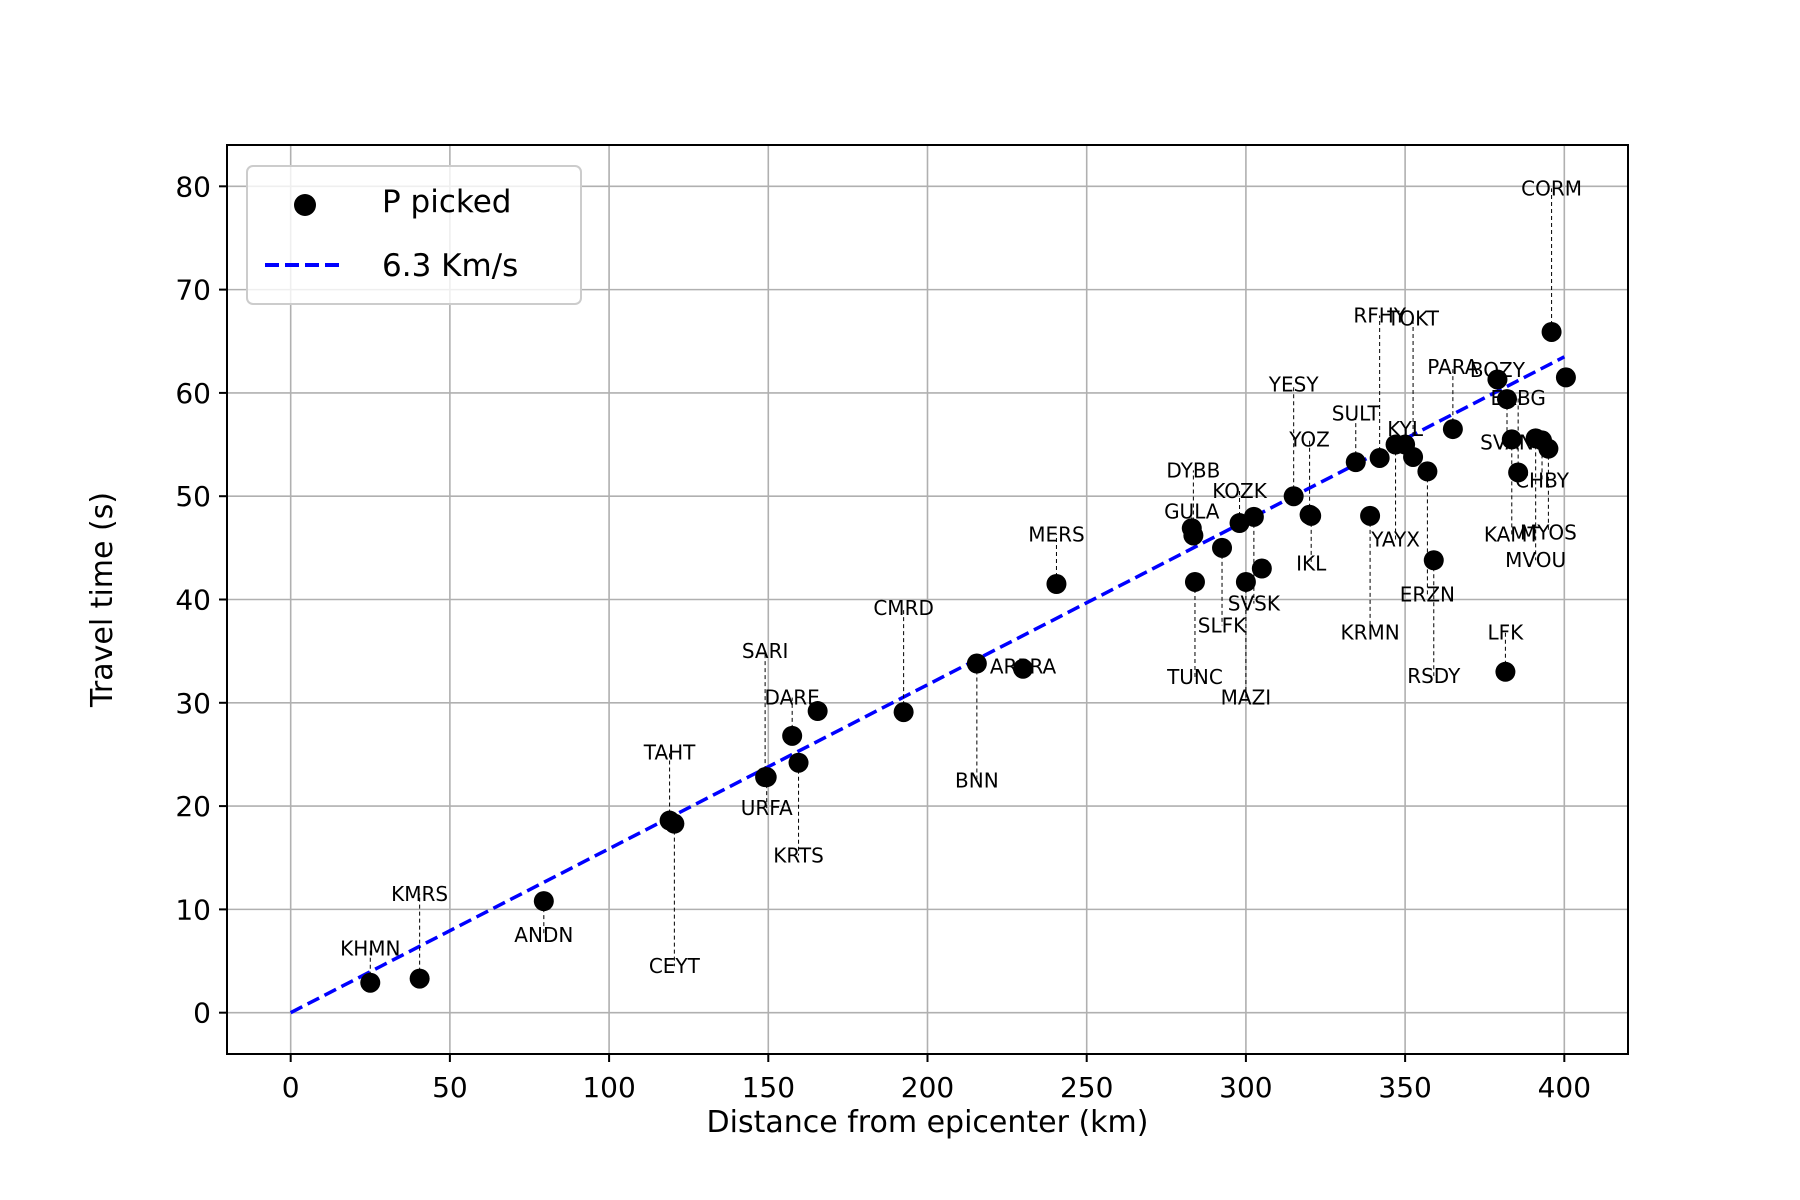 This screenshot has height=1200, width=1800. Describe the element at coordinates (1253, 516) in the screenshot. I see `data-point-svsk` at that location.